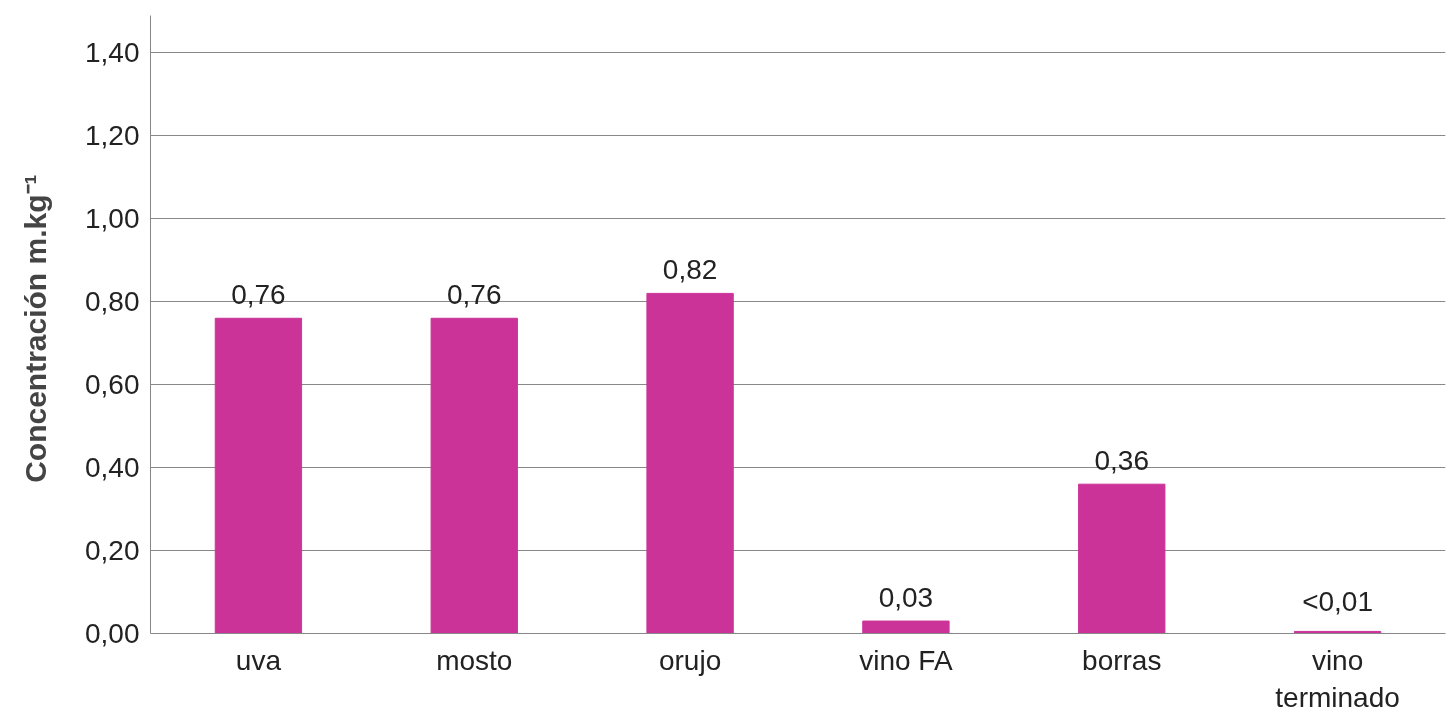  I want to click on data-label: 0,36, so click(1121, 461).